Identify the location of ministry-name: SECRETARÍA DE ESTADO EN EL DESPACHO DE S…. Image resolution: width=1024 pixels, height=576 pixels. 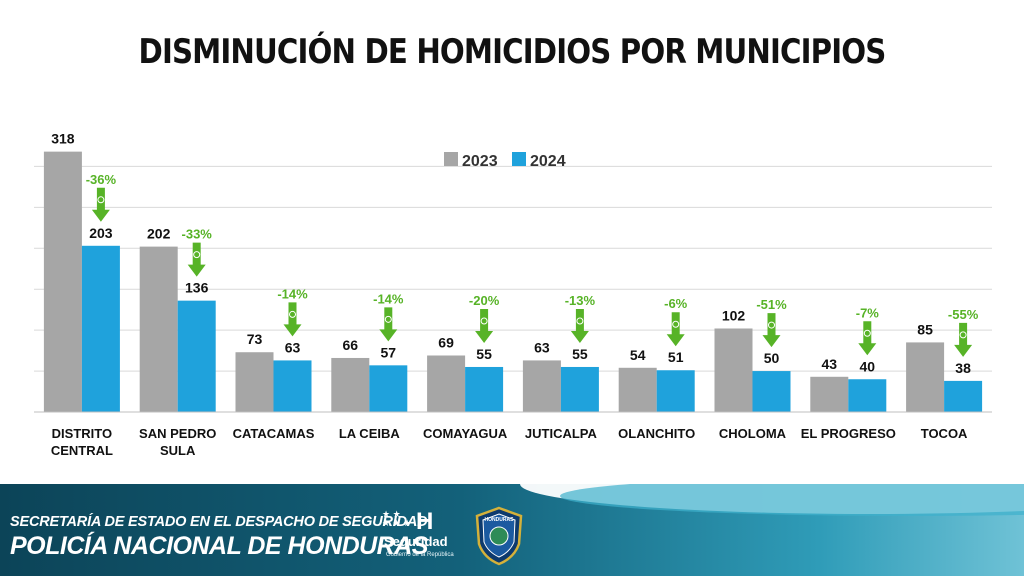
(219, 522).